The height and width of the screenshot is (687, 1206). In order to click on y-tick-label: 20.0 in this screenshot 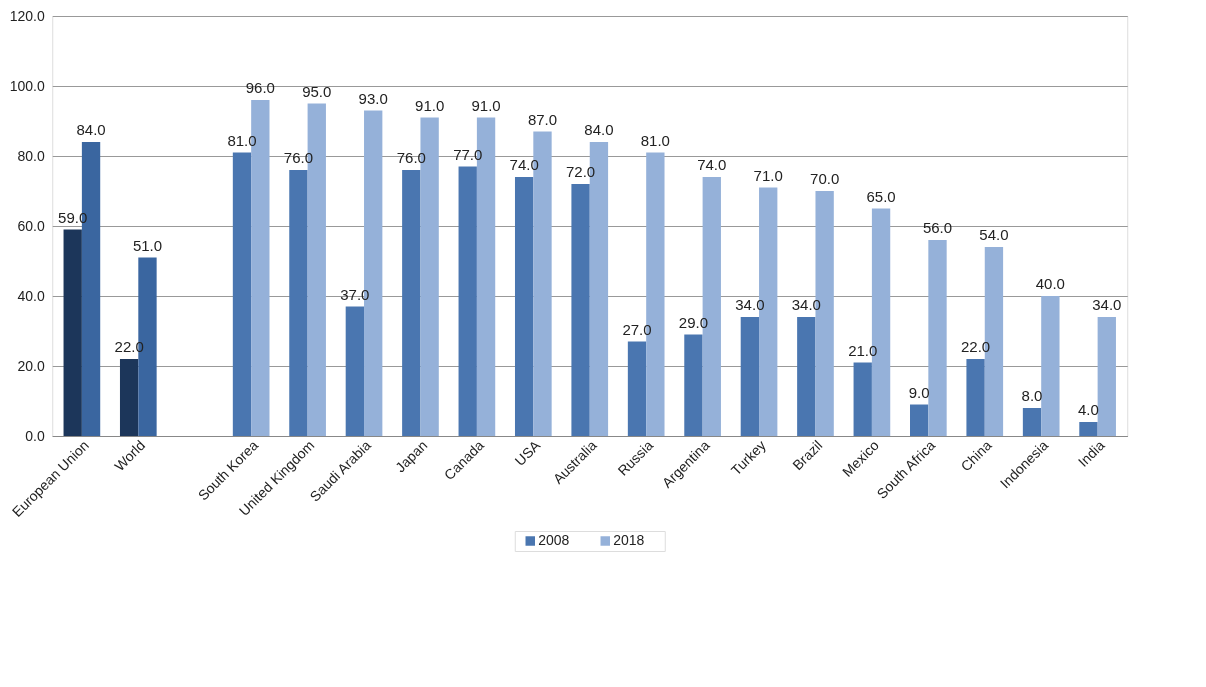, I will do `click(31, 365)`.